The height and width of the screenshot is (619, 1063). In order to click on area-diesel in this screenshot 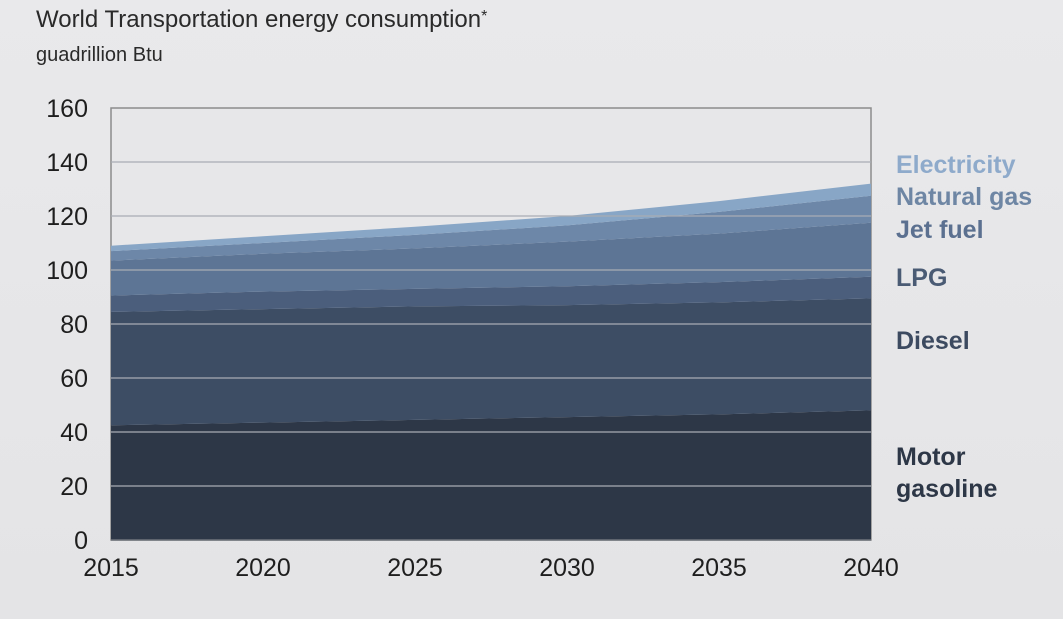, I will do `click(491, 362)`.